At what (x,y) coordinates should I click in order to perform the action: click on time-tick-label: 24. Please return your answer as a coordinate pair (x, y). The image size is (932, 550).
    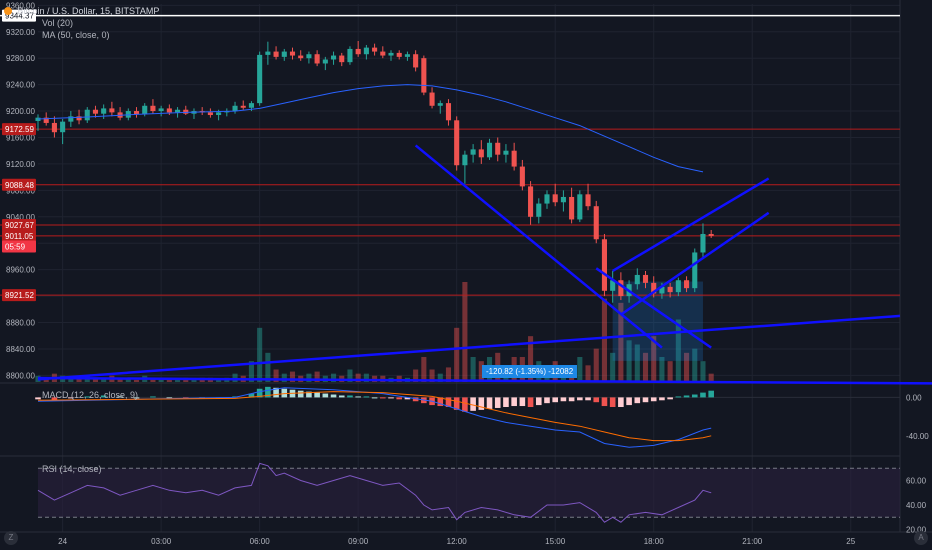
    Looking at the image, I should click on (62, 541).